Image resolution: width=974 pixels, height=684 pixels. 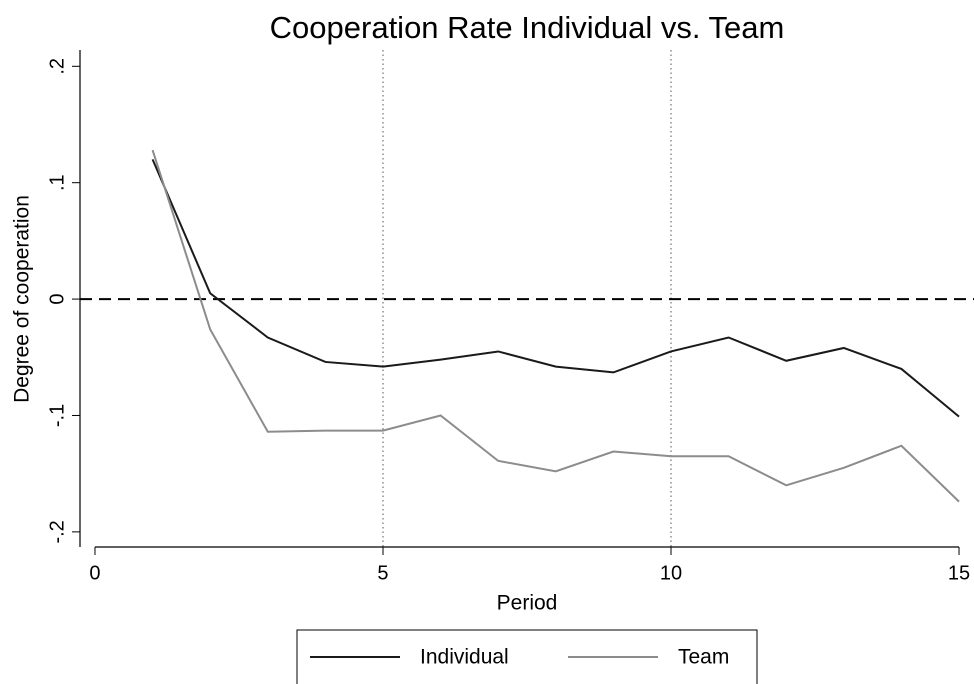 I want to click on y-tick-label: .1, so click(x=57, y=182).